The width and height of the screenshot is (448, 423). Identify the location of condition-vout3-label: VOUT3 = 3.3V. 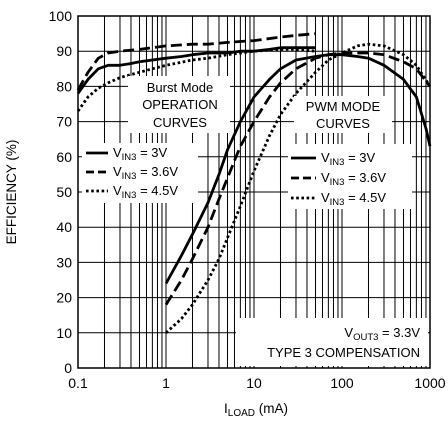
(382, 334).